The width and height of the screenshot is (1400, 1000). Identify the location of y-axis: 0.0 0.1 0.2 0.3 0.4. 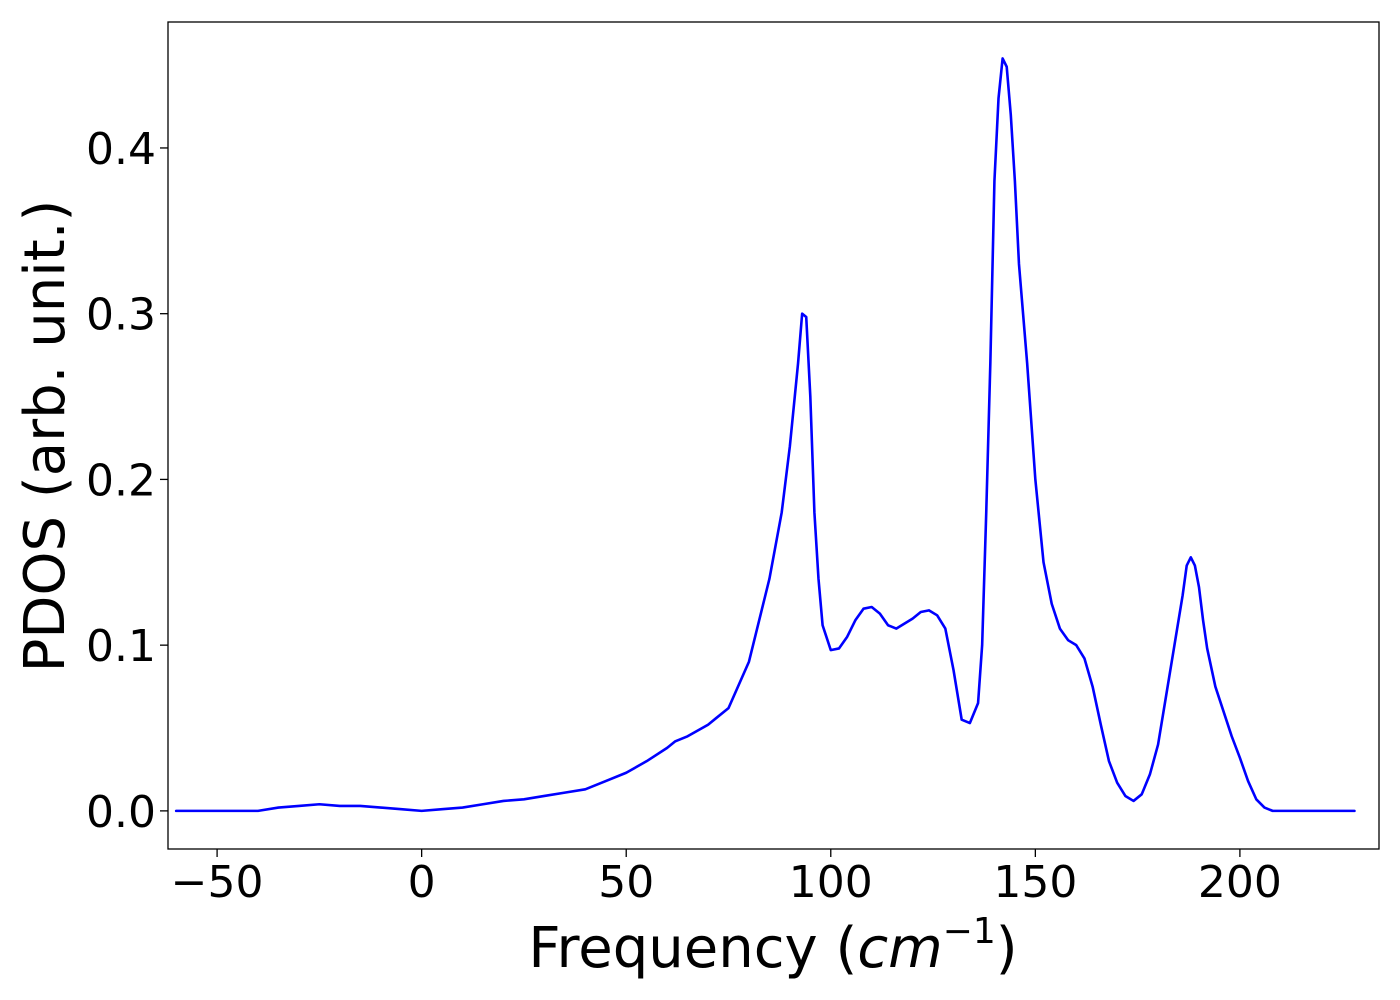
(127, 481).